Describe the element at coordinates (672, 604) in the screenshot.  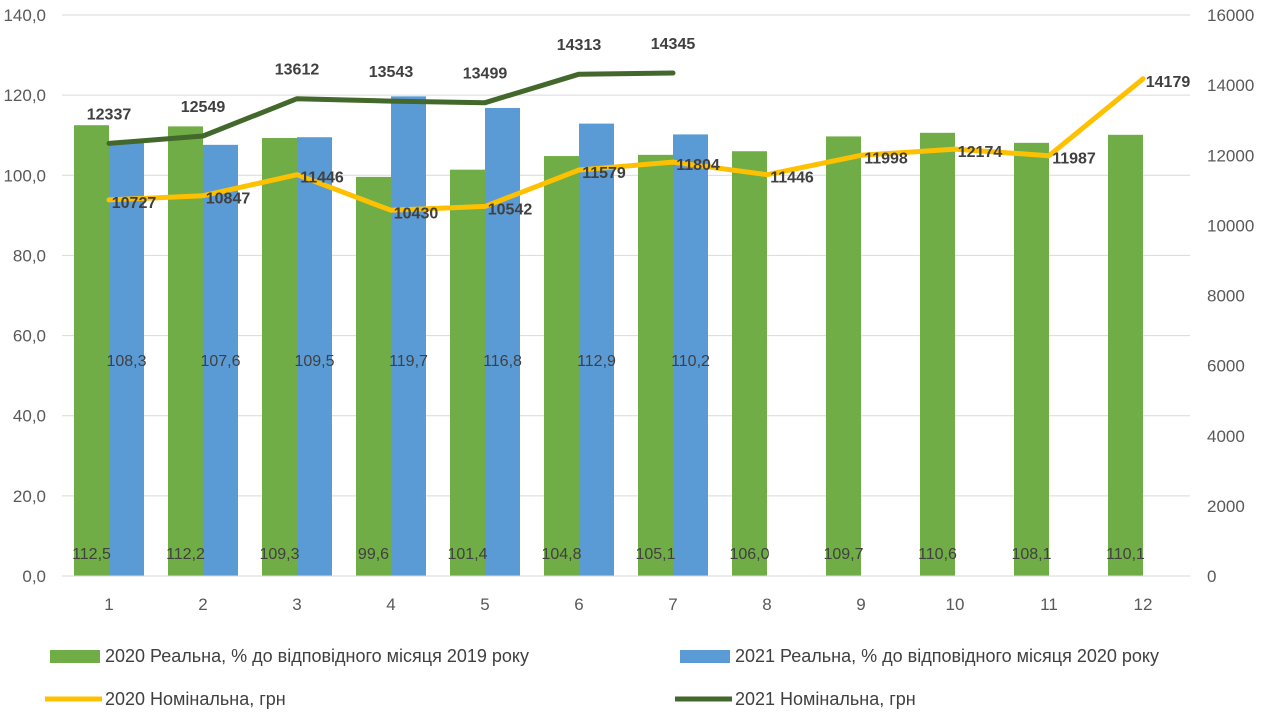
I see `x-tick-label: 7` at that location.